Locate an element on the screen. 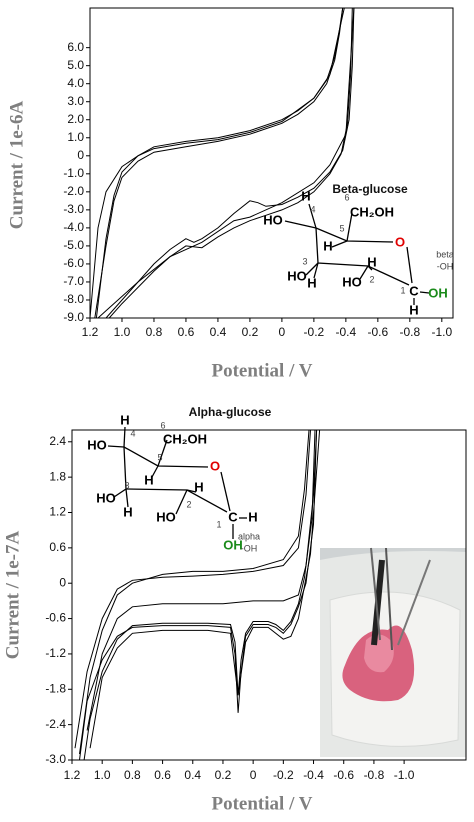 Image resolution: width=474 pixels, height=822 pixels. x-tick-label: 0 is located at coordinates (253, 775).